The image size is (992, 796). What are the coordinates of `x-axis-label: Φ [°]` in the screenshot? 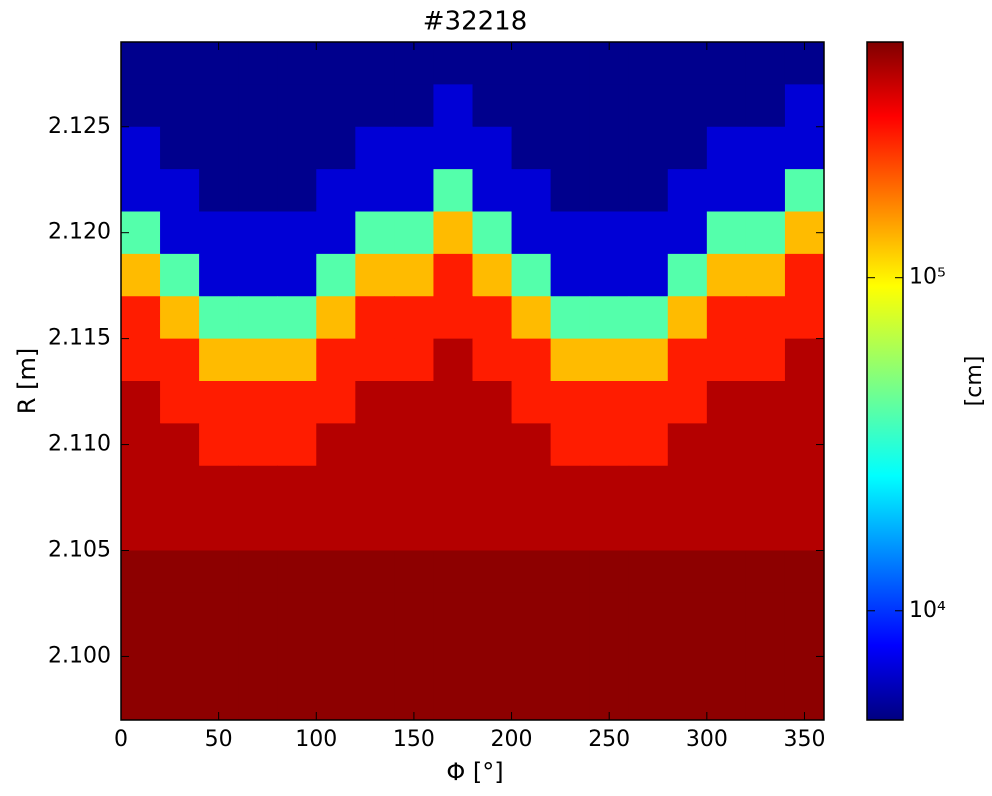 It's located at (474, 772).